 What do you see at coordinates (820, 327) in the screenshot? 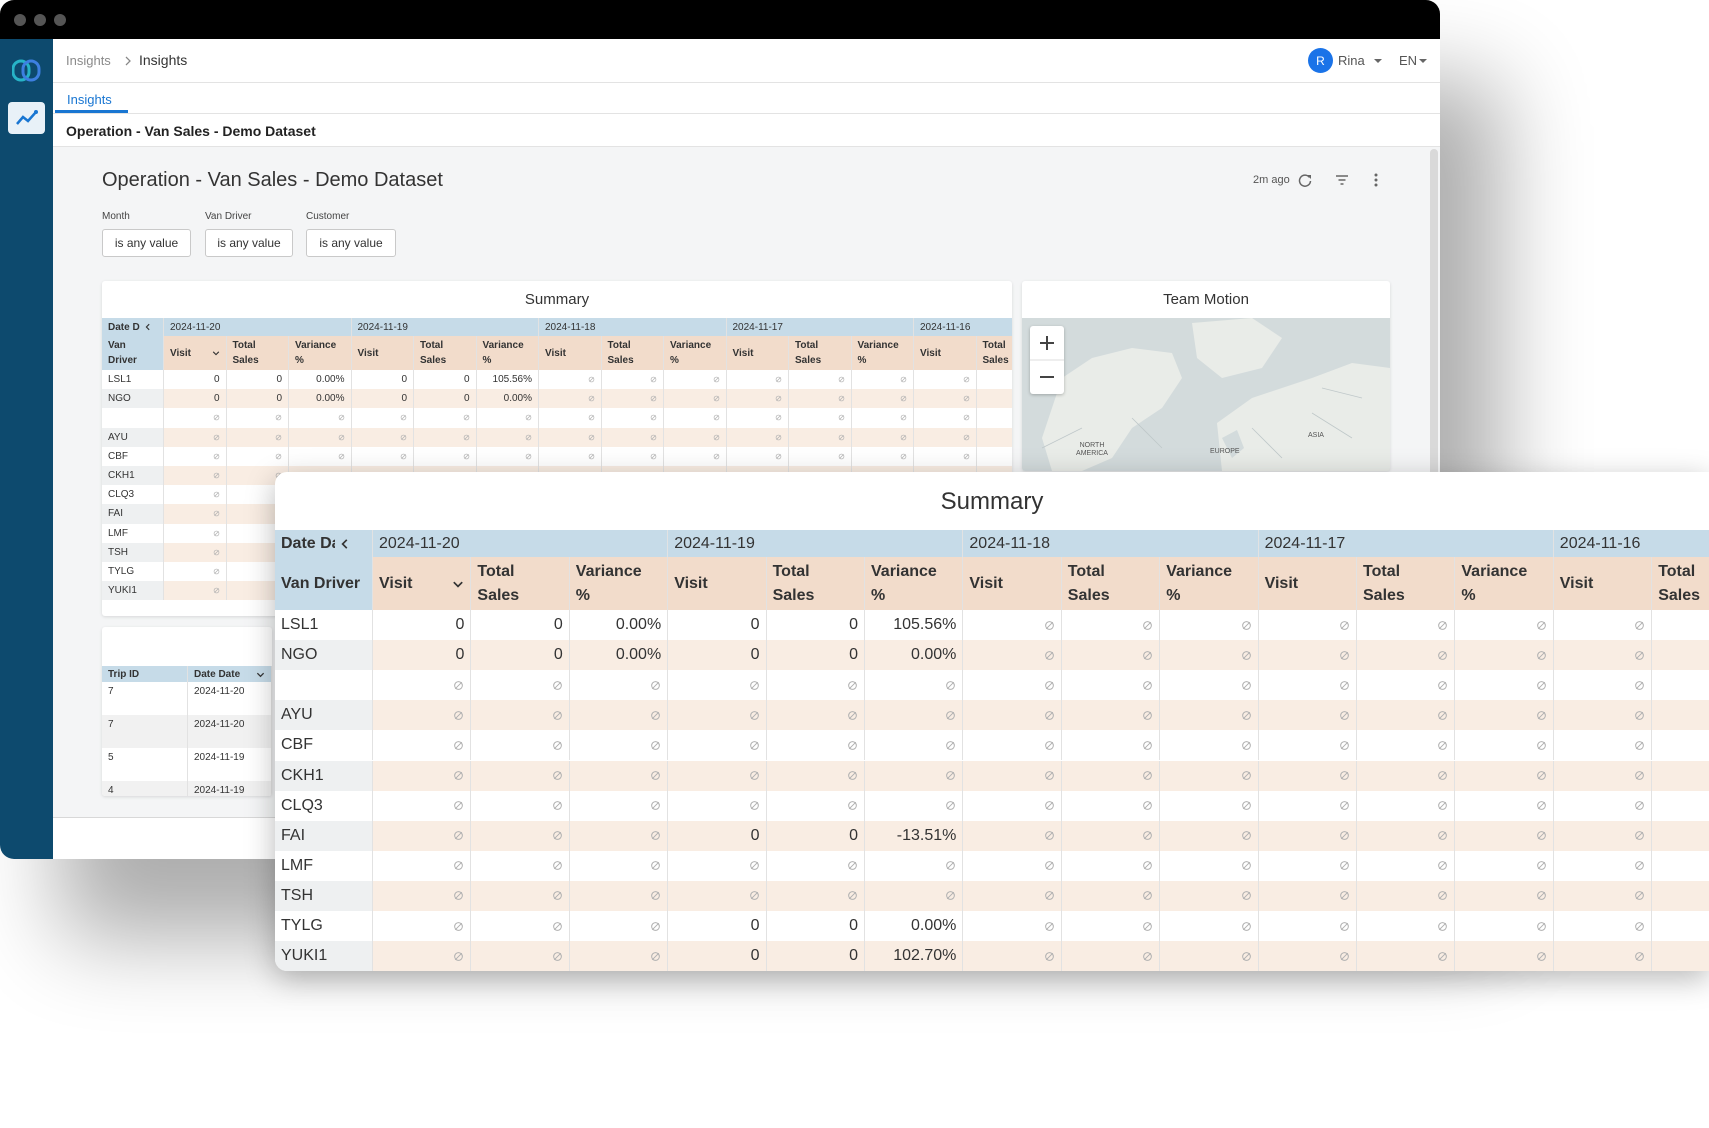
I see `date-group: 2024-11-17` at bounding box center [820, 327].